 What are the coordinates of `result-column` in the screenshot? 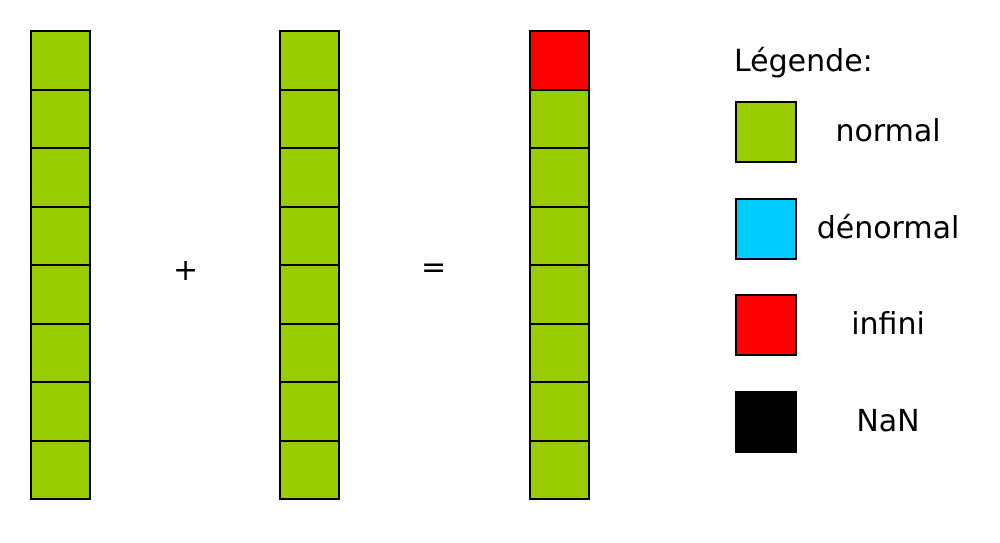 It's located at (559, 265).